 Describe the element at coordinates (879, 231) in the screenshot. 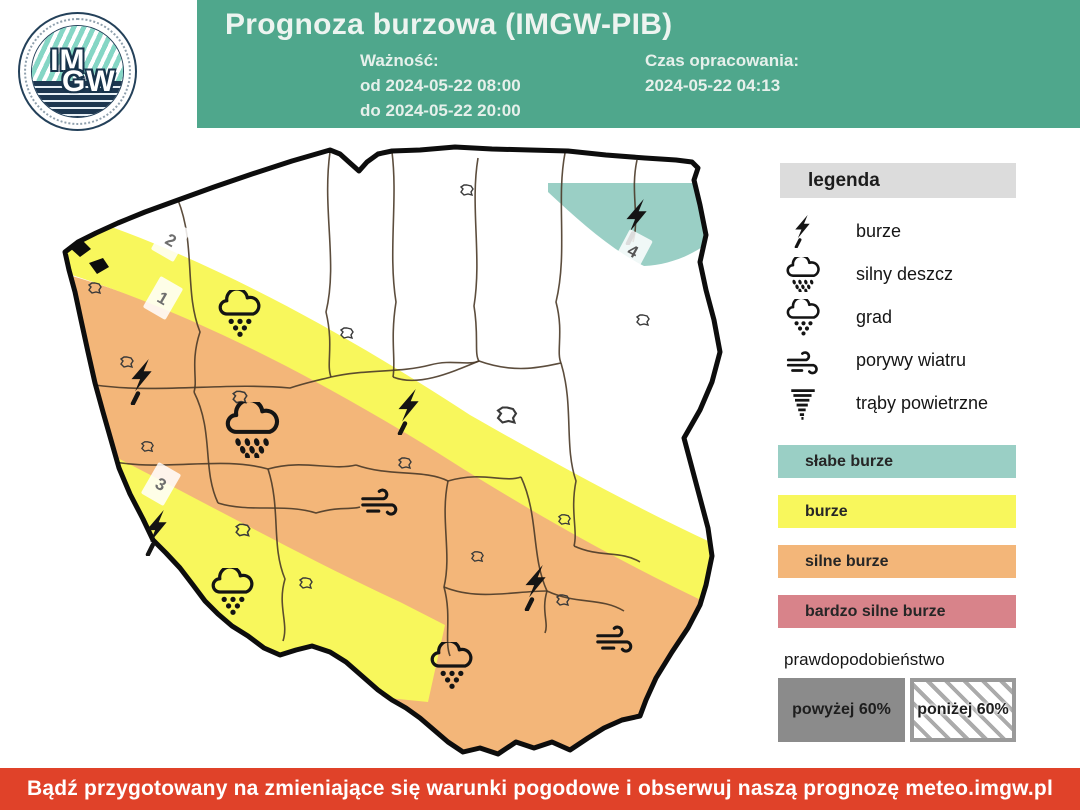

I see `legend-label: burze` at that location.